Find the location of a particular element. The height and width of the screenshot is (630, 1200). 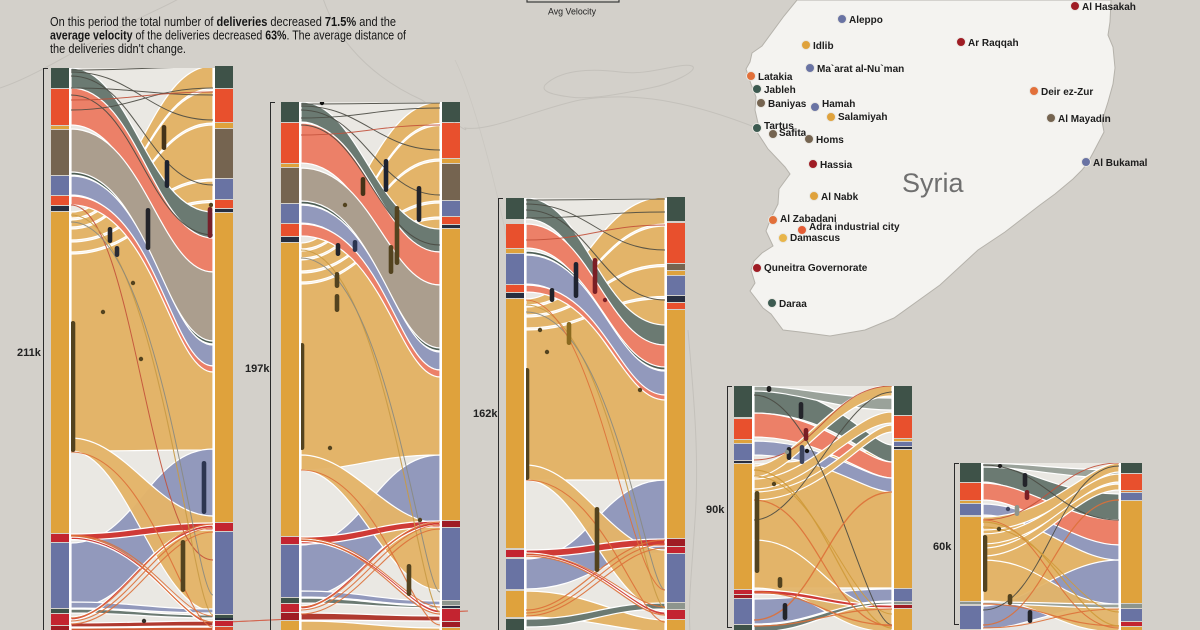

svg-text: Al Zabadani is located at coordinates (808, 219).